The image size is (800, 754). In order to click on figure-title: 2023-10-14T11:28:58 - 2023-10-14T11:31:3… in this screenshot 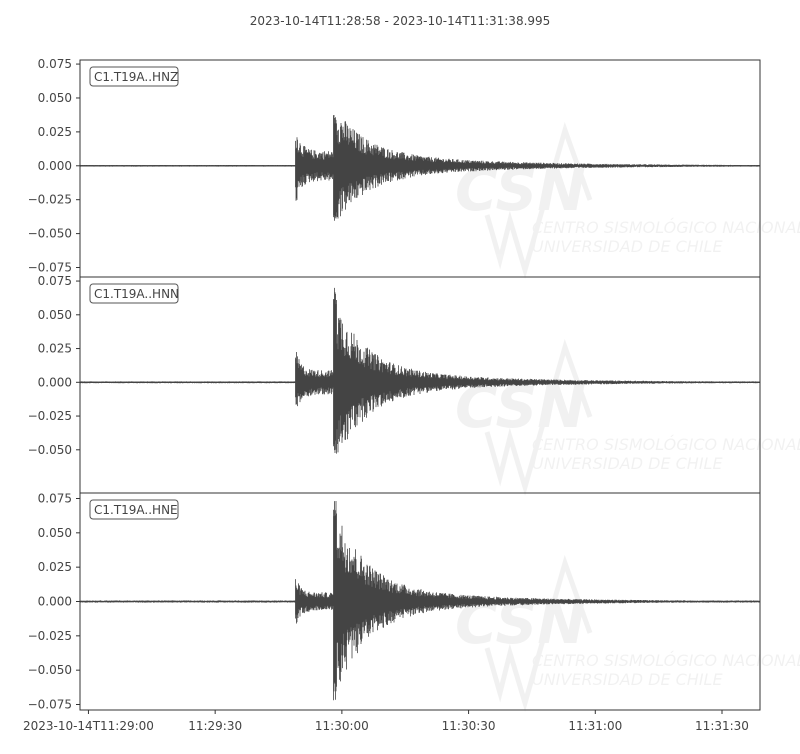, I will do `click(400, 21)`.